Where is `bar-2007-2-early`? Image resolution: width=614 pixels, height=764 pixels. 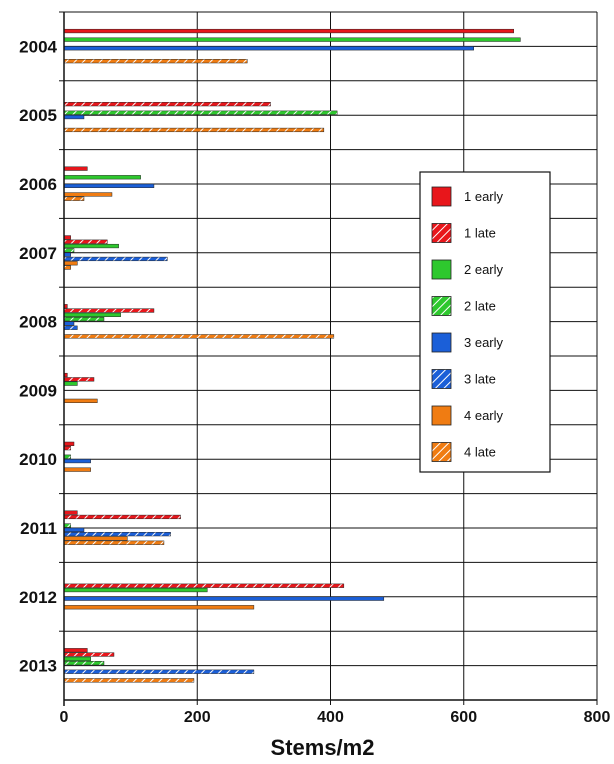 bar-2007-2-early is located at coordinates (91, 246).